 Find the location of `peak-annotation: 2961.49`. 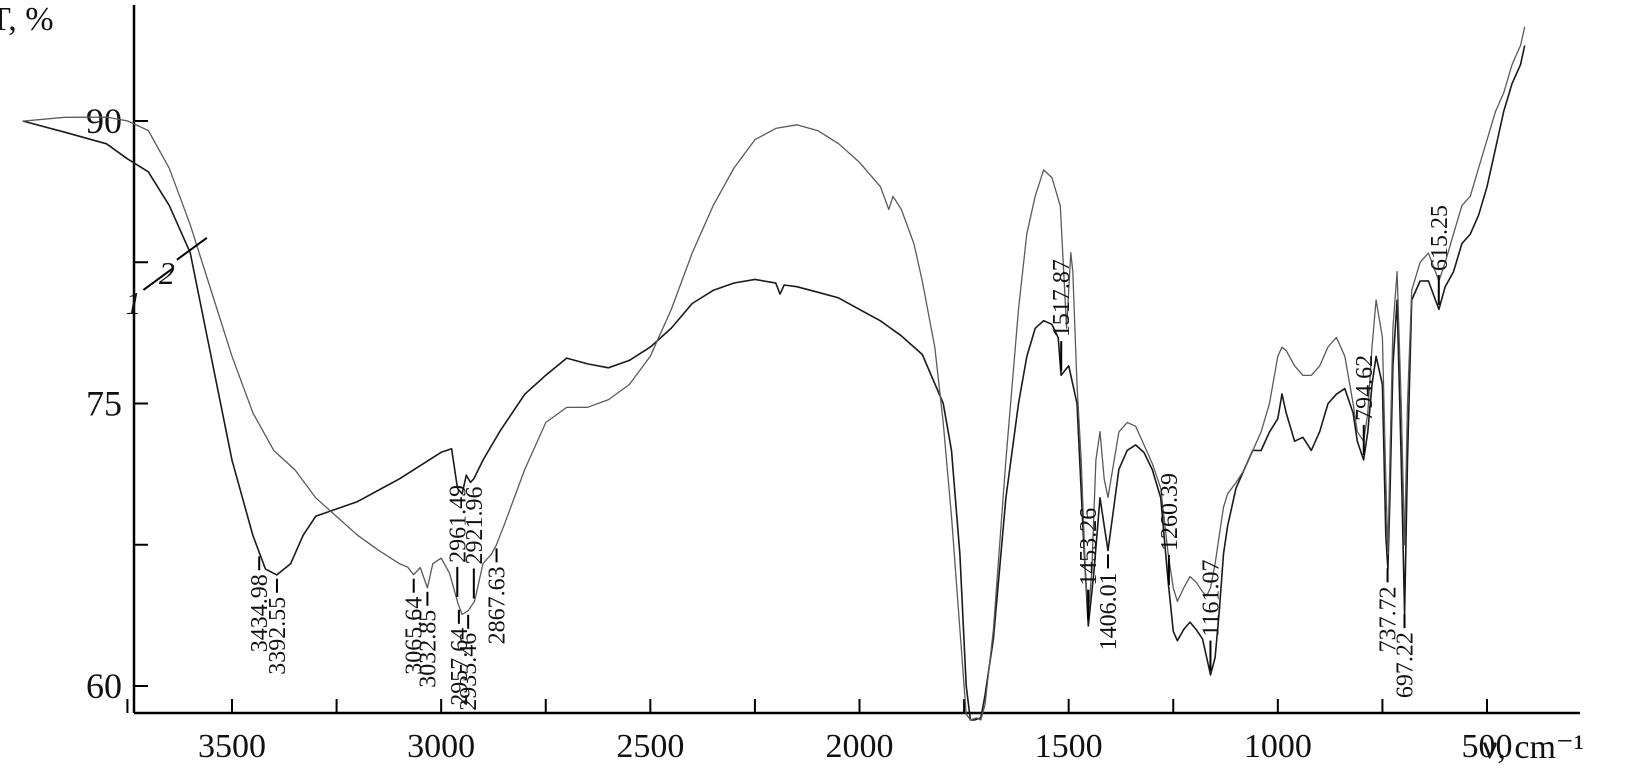

peak-annotation: 2961.49 is located at coordinates (458, 541).